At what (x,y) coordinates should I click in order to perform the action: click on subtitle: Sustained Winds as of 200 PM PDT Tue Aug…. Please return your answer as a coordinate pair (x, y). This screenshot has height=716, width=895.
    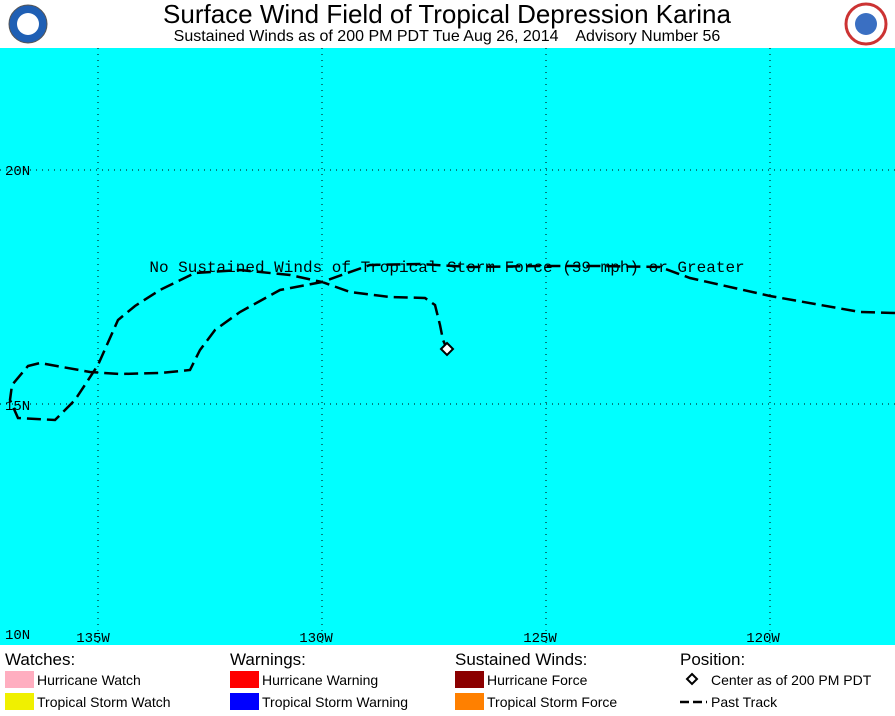
    Looking at the image, I should click on (447, 36).